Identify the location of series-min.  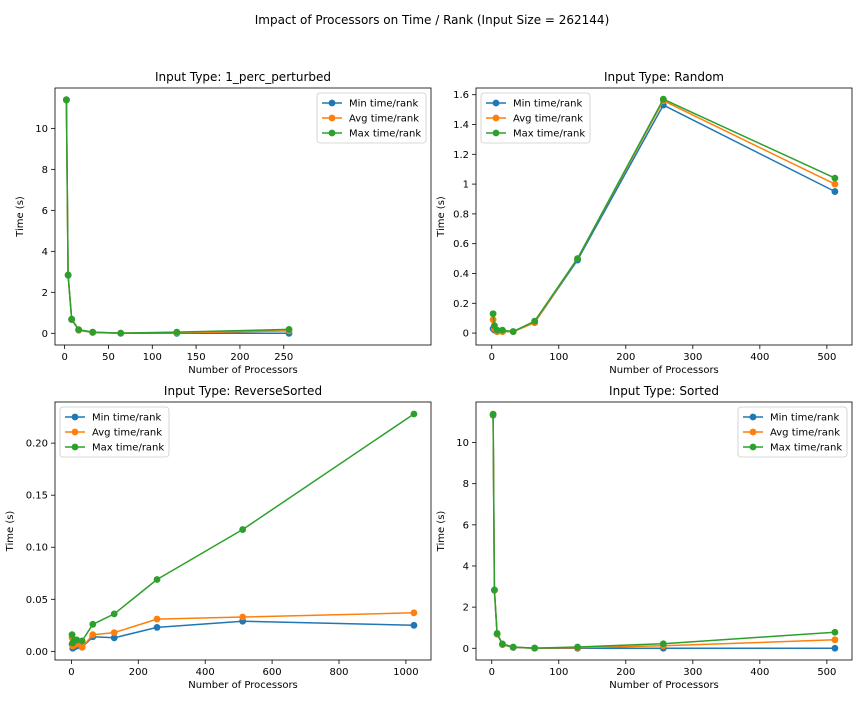
(177, 216).